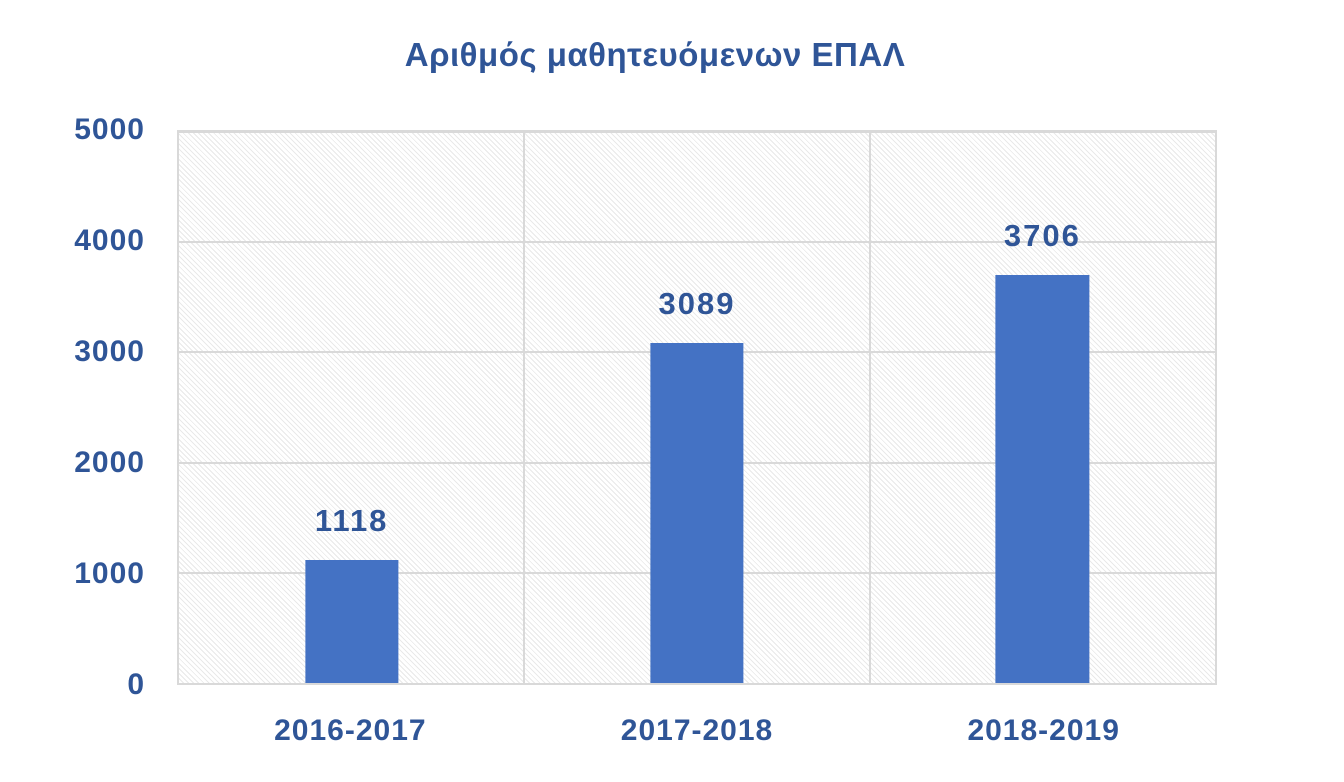 This screenshot has height=782, width=1344. Describe the element at coordinates (655, 54) in the screenshot. I see `chart-title: Αριθμός μαθητευόμενων ΕΠΑΛ` at that location.